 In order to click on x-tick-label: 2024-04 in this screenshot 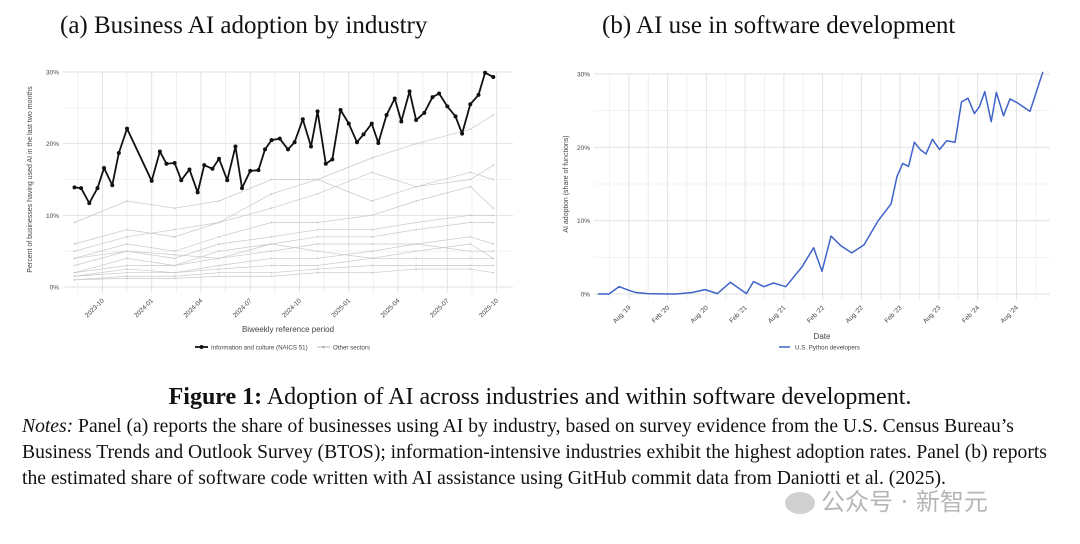, I will do `click(194, 308)`.